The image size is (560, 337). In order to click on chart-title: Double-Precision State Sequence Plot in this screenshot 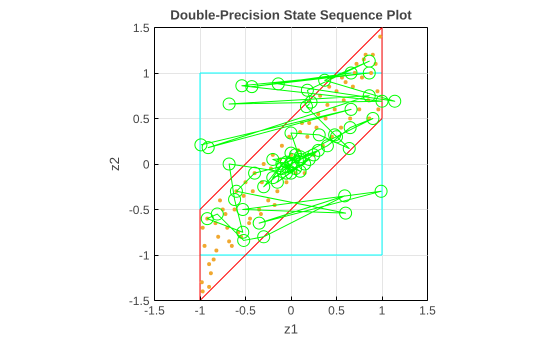, I will do `click(291, 15)`.